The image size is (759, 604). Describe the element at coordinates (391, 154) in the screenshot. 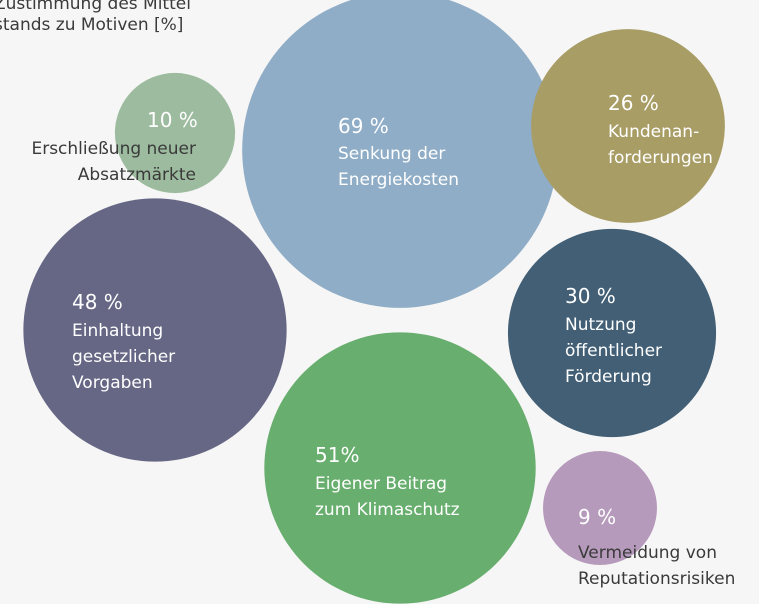

I see `bubble-label: Senkung der` at that location.